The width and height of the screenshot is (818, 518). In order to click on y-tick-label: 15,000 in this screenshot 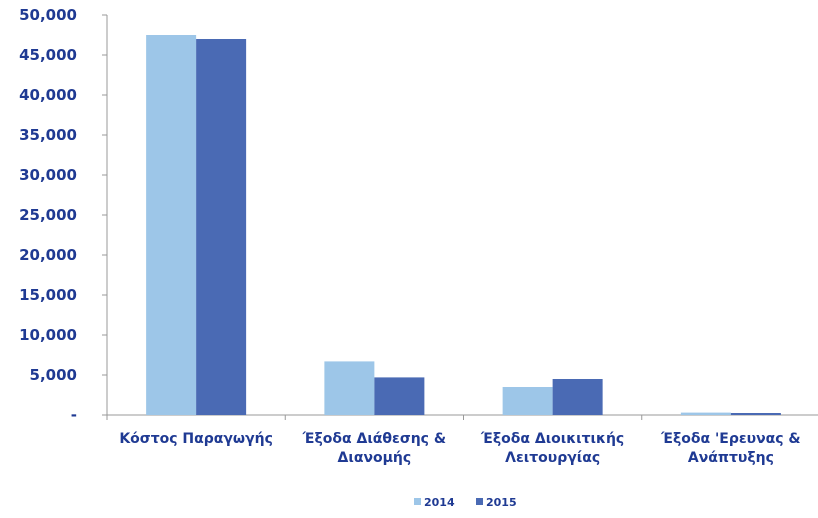, I will do `click(48, 295)`.